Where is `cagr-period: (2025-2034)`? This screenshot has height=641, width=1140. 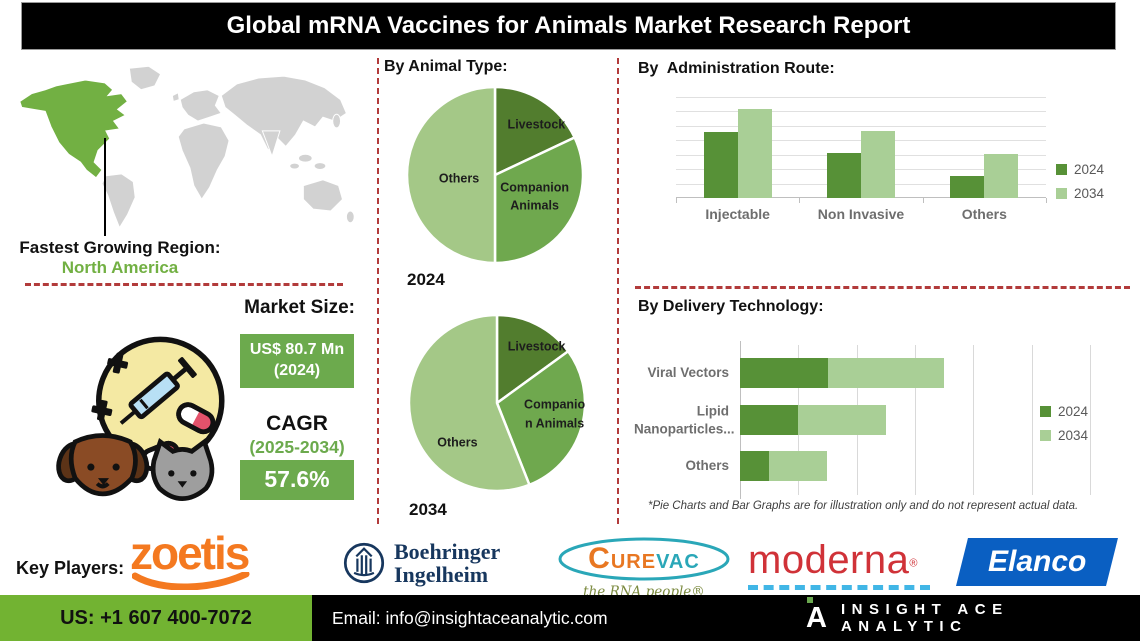
cagr-period: (2025-2034) is located at coordinates (297, 447).